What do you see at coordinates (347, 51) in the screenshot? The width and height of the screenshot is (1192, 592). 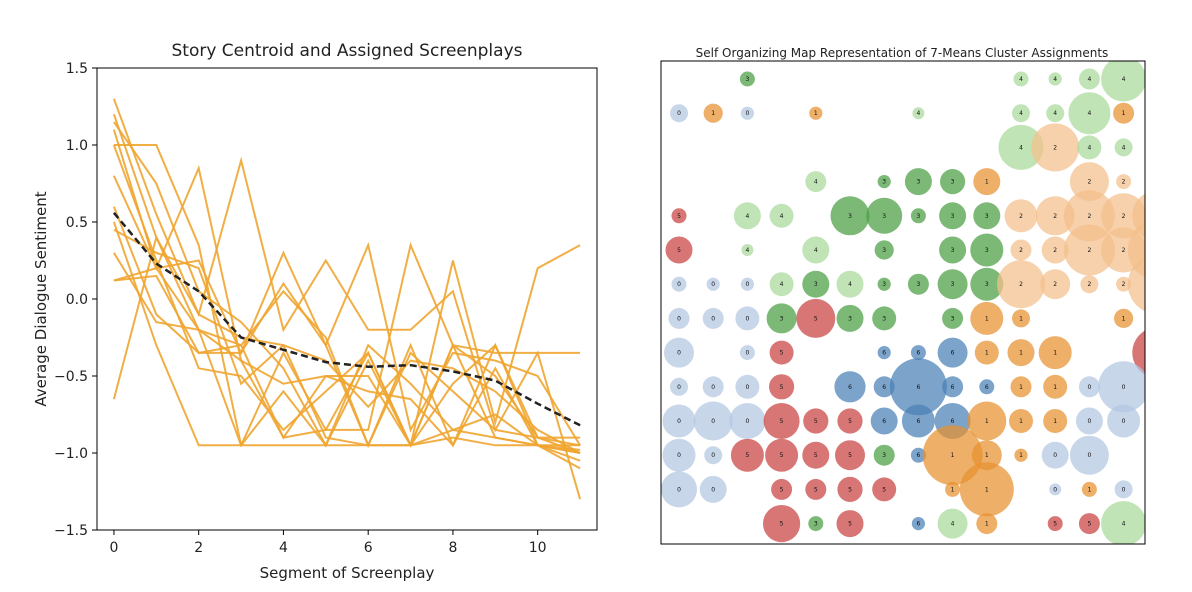 I see `line-chart-title: Story Centroid and Assigned Screenplays` at bounding box center [347, 51].